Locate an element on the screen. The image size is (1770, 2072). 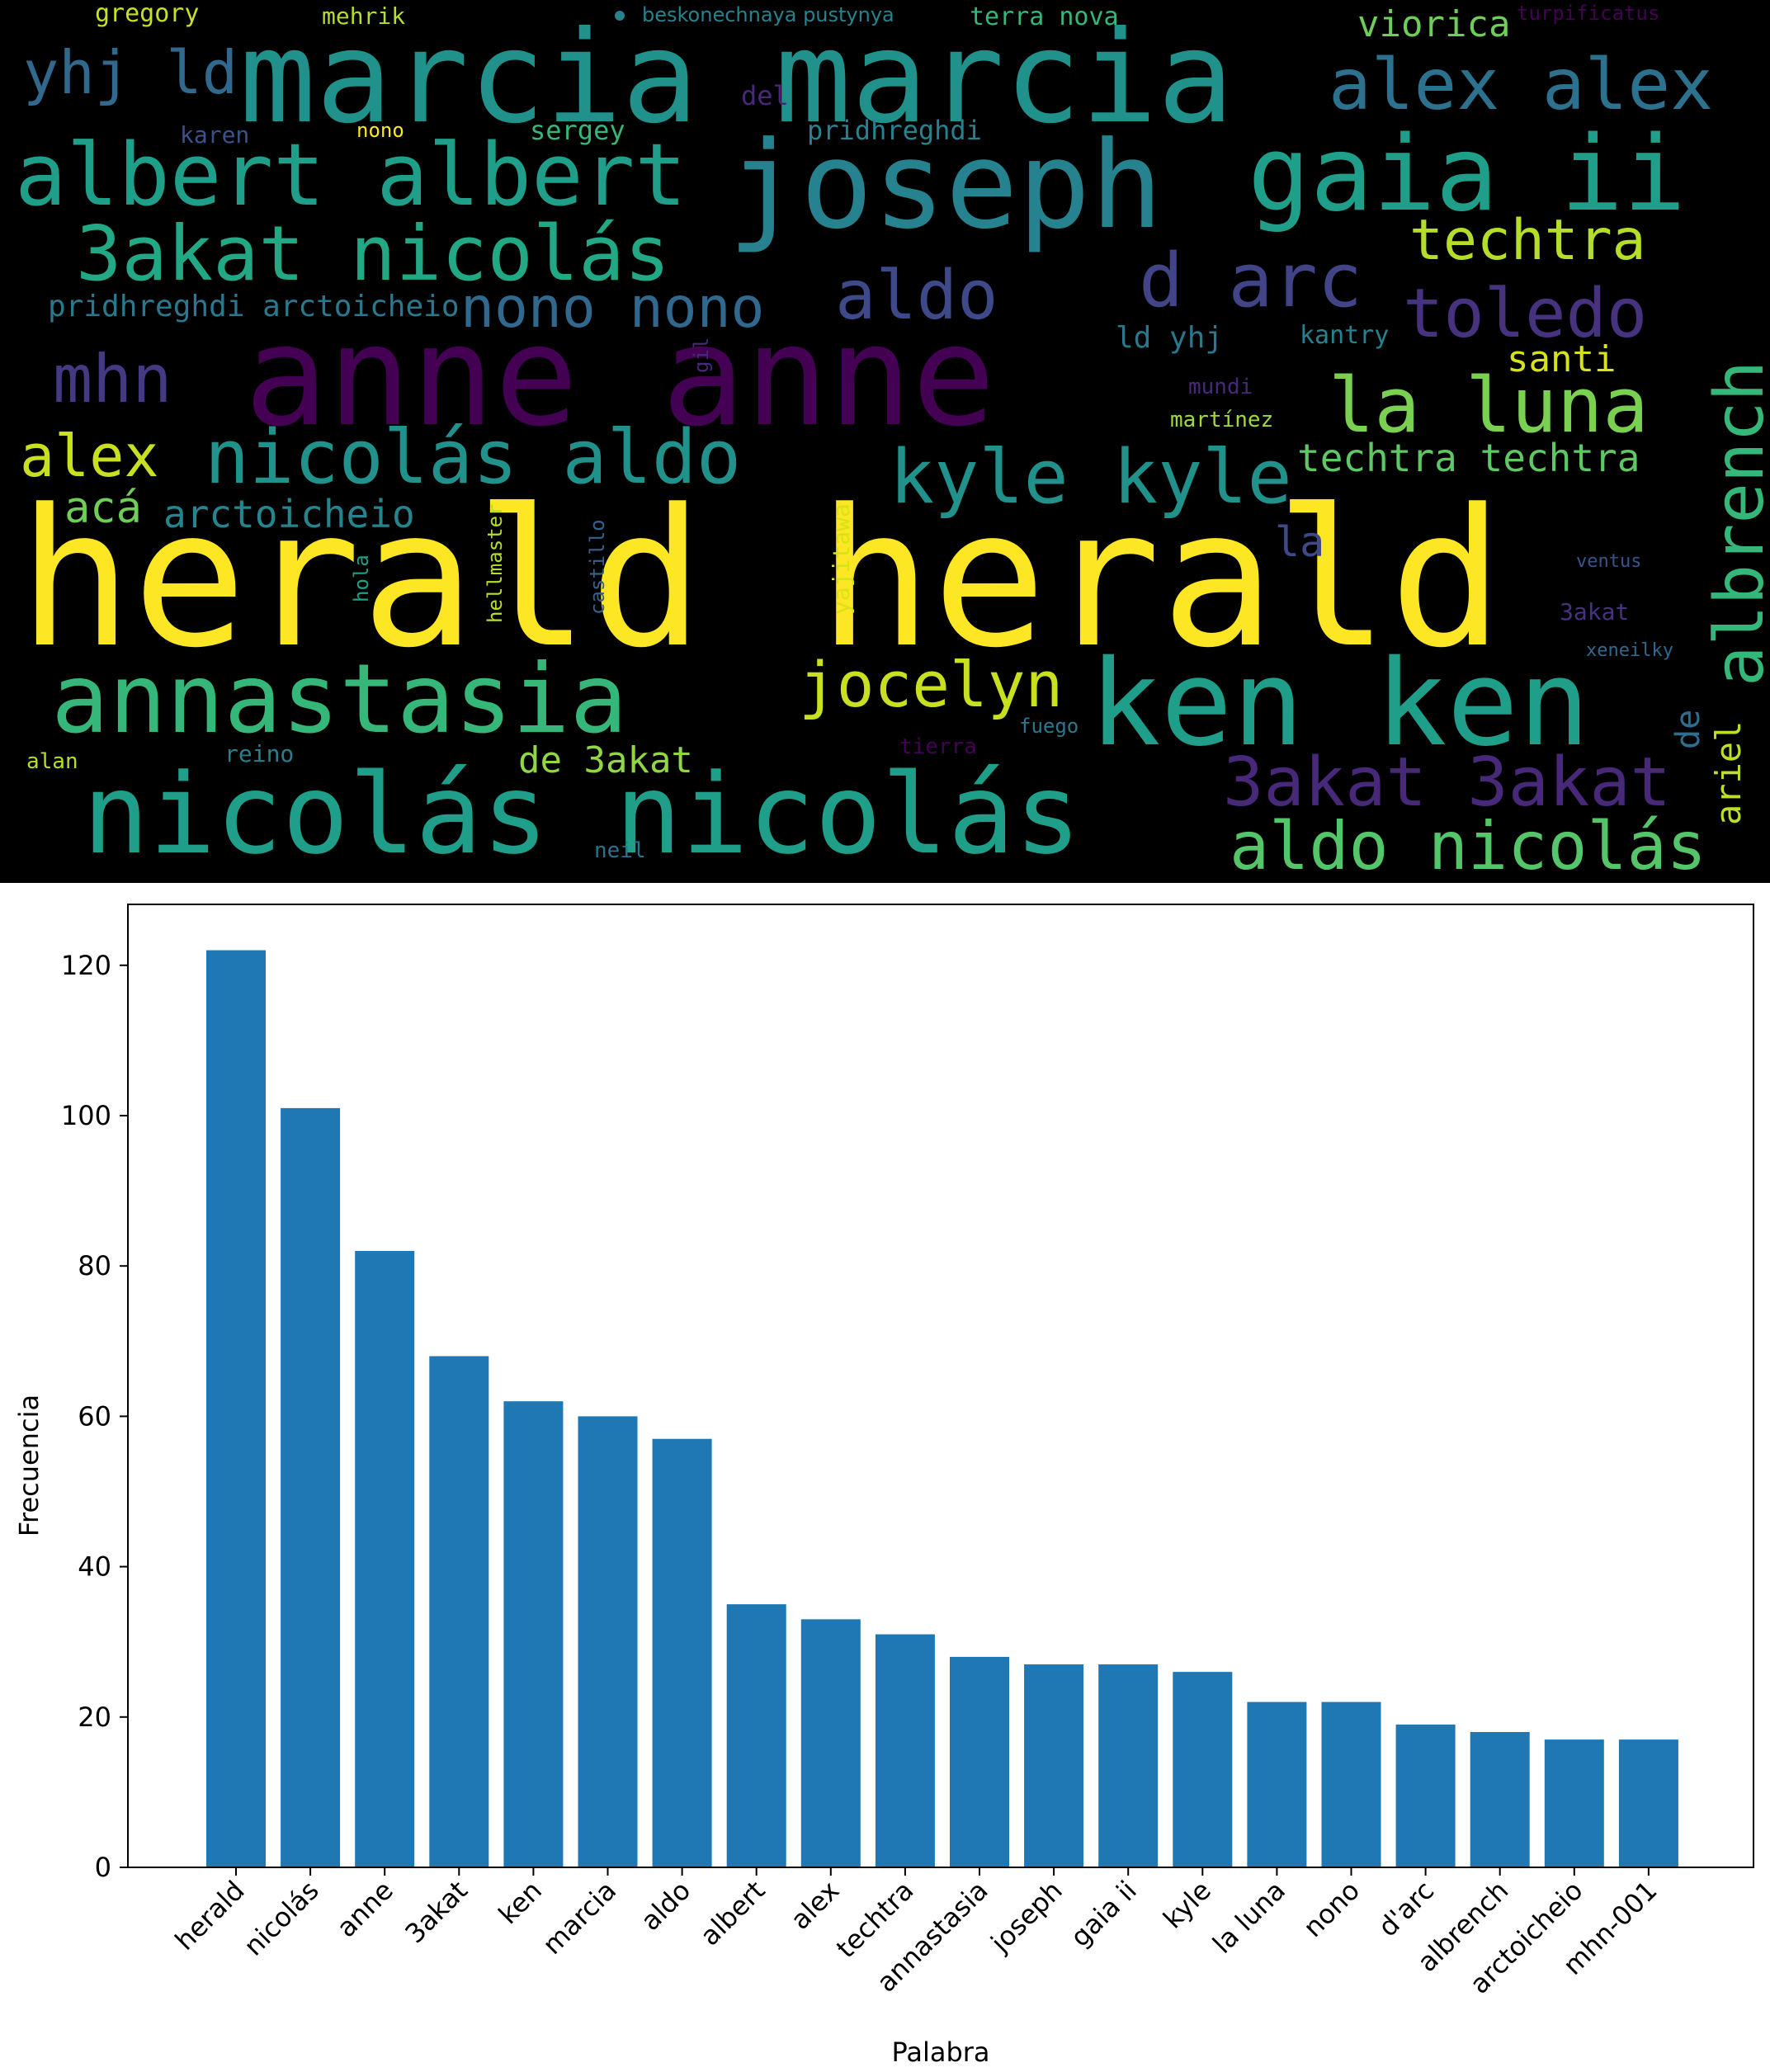
x-tick-label: gaia ii is located at coordinates (1103, 1914).